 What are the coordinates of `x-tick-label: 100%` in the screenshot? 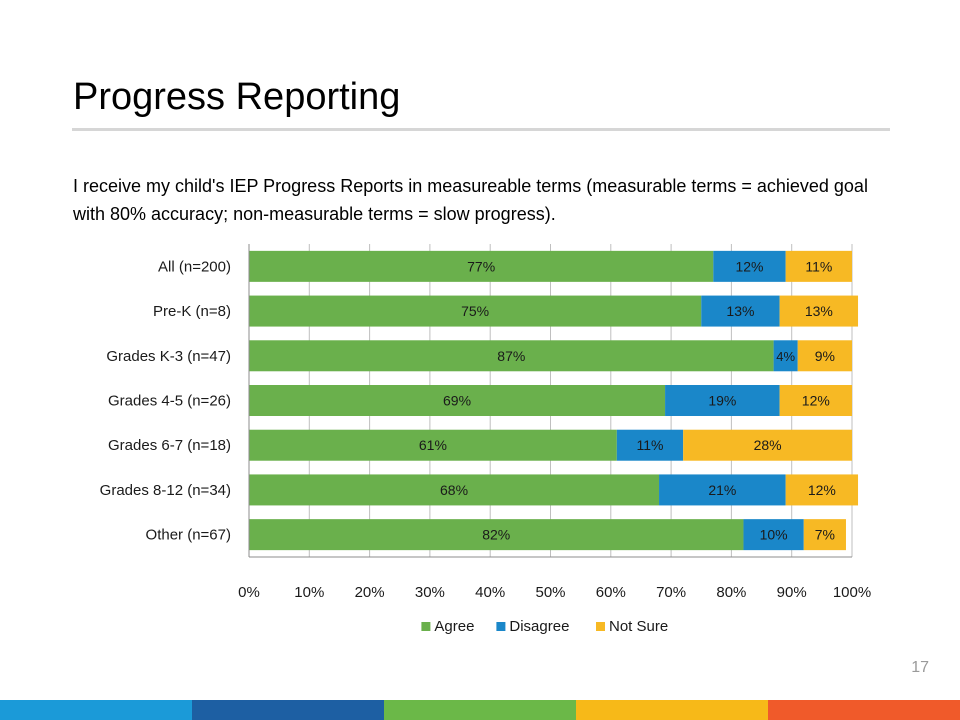 It's located at (852, 592).